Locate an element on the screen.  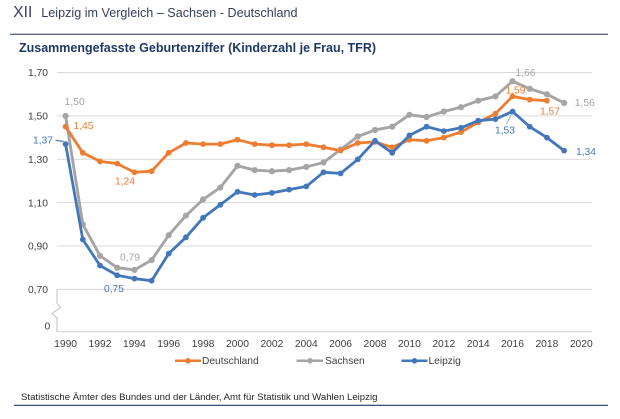
svg-text: 1,70 is located at coordinates (38, 73).